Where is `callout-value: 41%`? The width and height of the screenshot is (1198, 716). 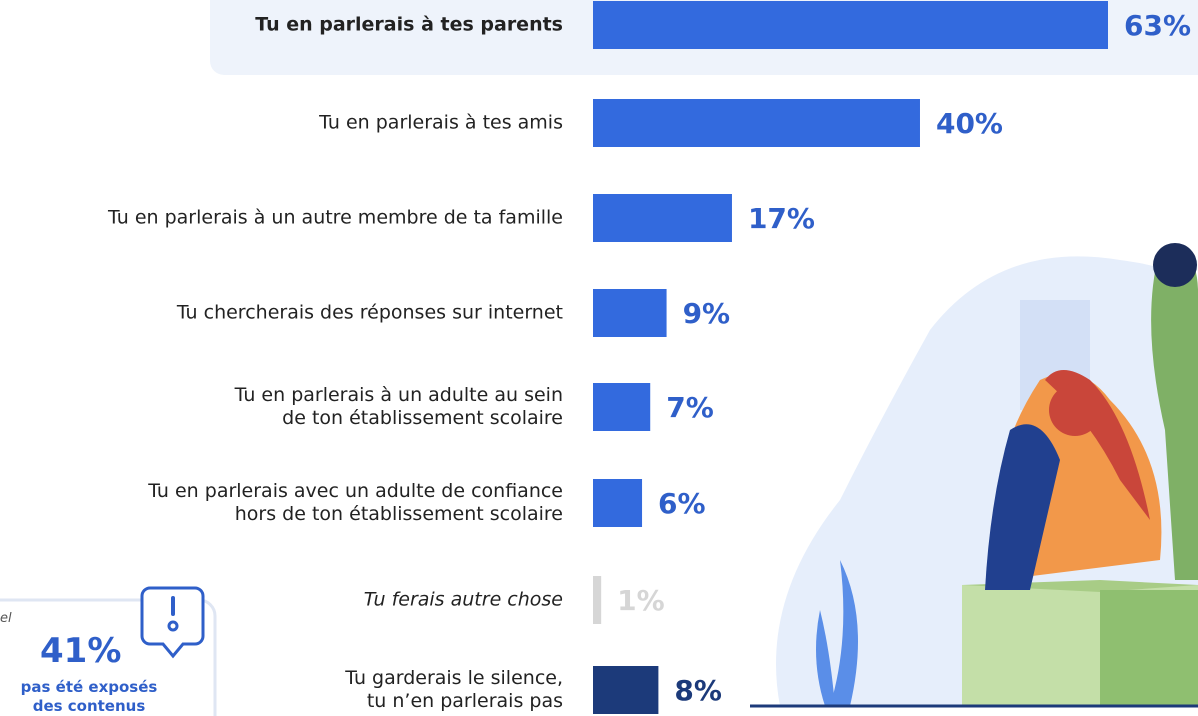
callout-value: 41% is located at coordinates (80, 651).